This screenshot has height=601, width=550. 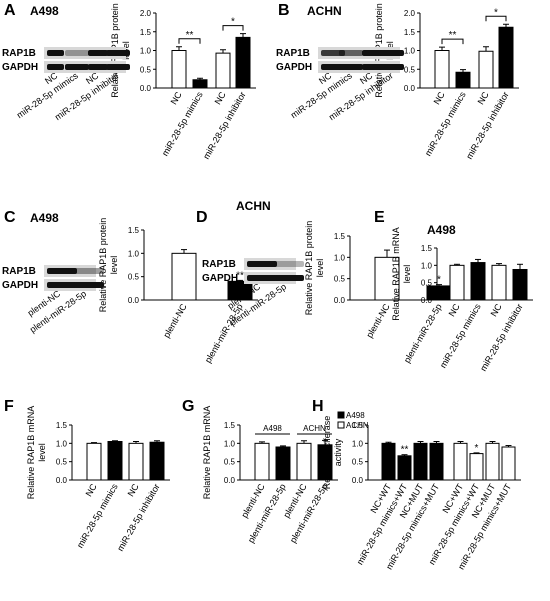 What do you see at coordinates (146, 51) in the screenshot?
I see `panel-a-y-tick-label: 1.0` at bounding box center [146, 51].